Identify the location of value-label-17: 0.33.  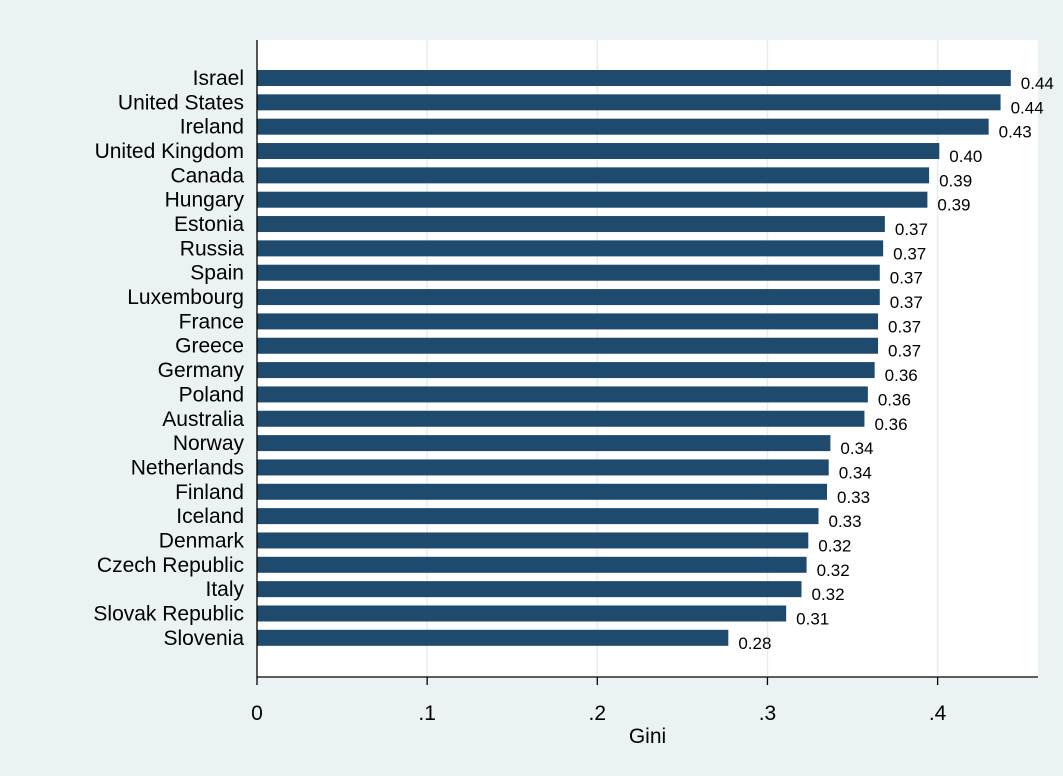
(853, 497).